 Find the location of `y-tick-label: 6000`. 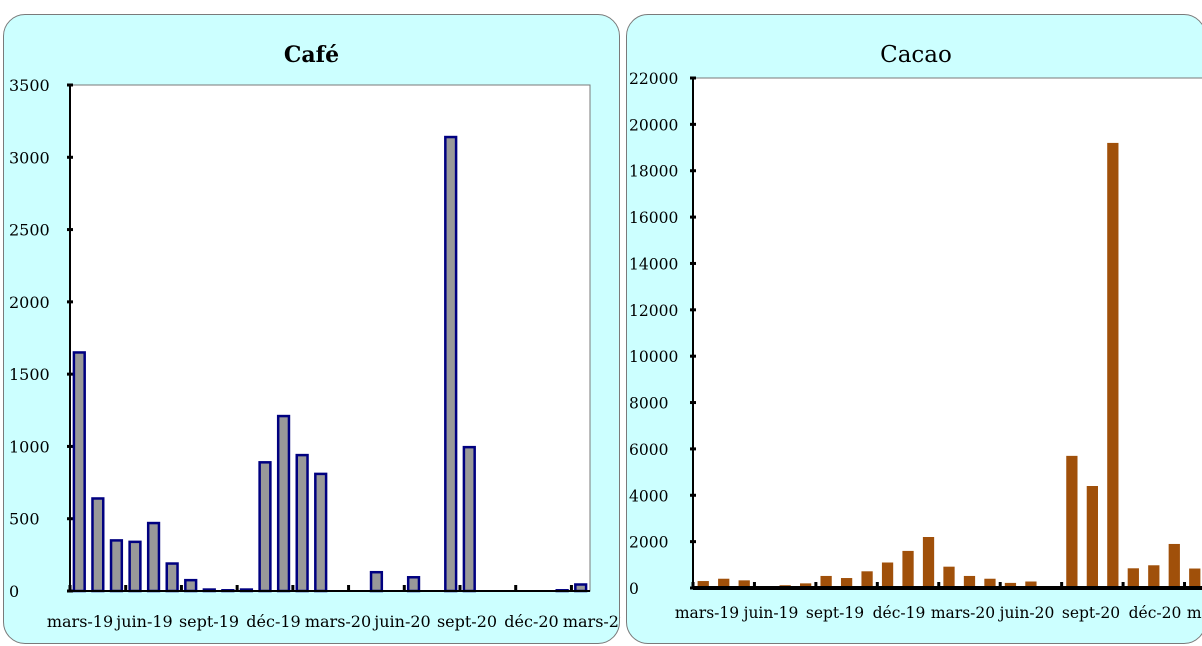

y-tick-label: 6000 is located at coordinates (648, 450).